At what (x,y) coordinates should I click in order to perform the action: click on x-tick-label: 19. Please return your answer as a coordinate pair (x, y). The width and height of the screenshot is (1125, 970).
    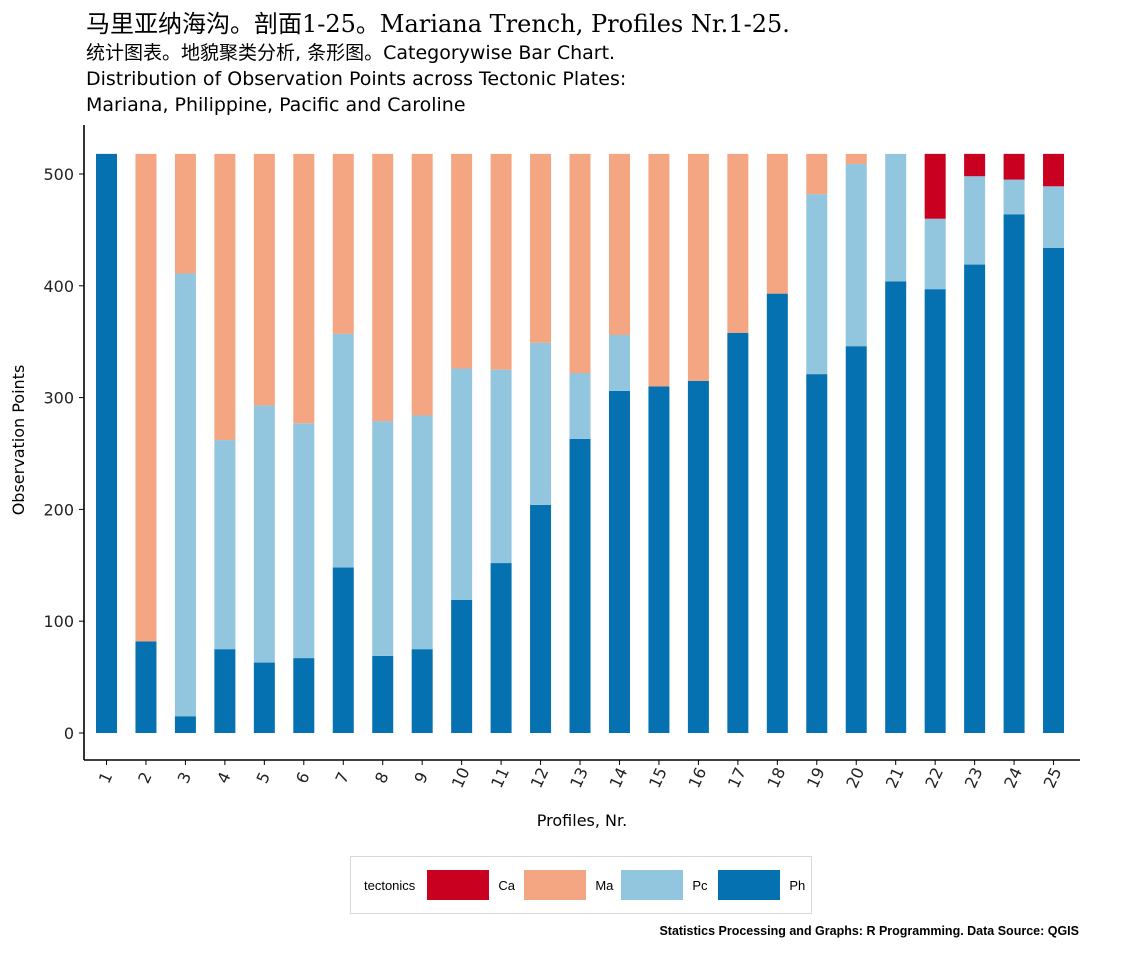
    Looking at the image, I should click on (816, 777).